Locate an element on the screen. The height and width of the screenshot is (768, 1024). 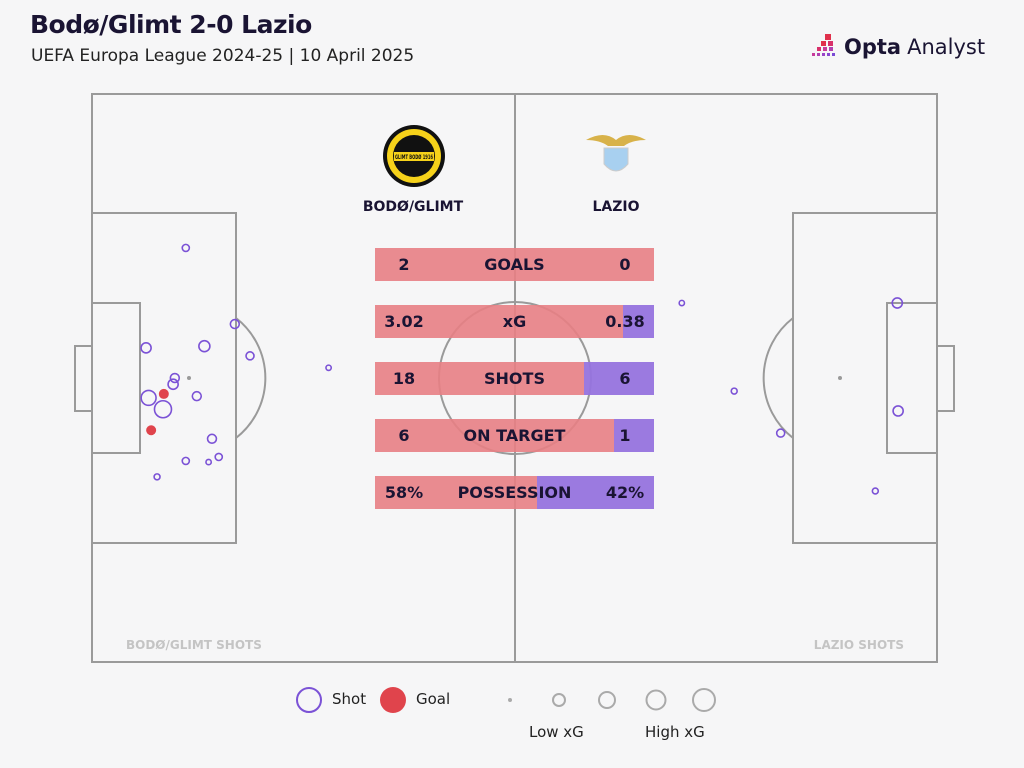
legend-low-xg-label: Low xG is located at coordinates (556, 732).